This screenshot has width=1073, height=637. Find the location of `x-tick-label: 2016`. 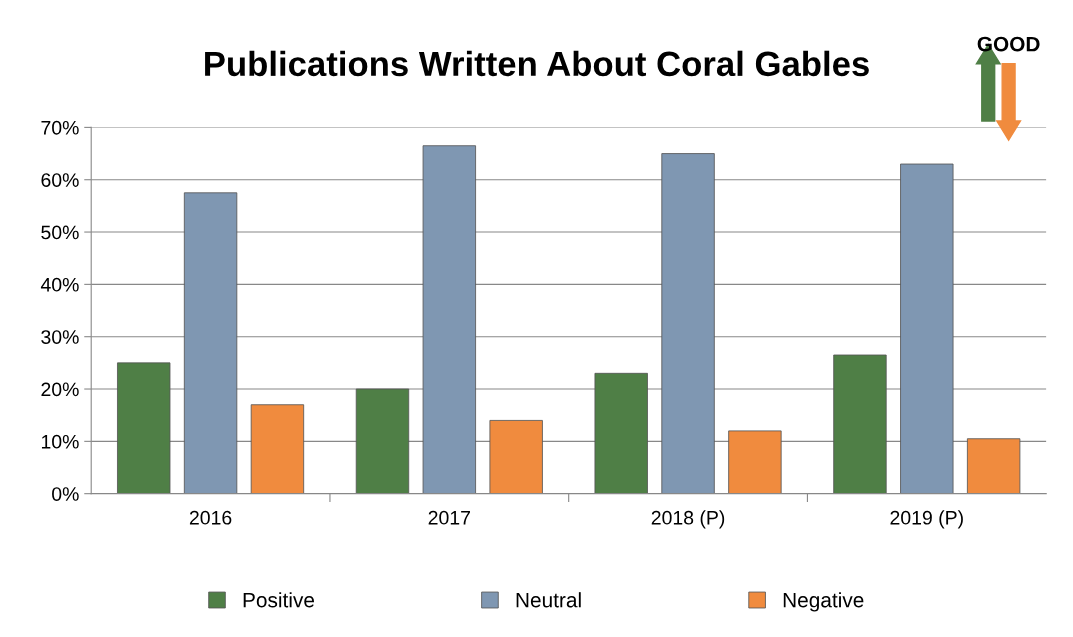

x-tick-label: 2016 is located at coordinates (210, 517).